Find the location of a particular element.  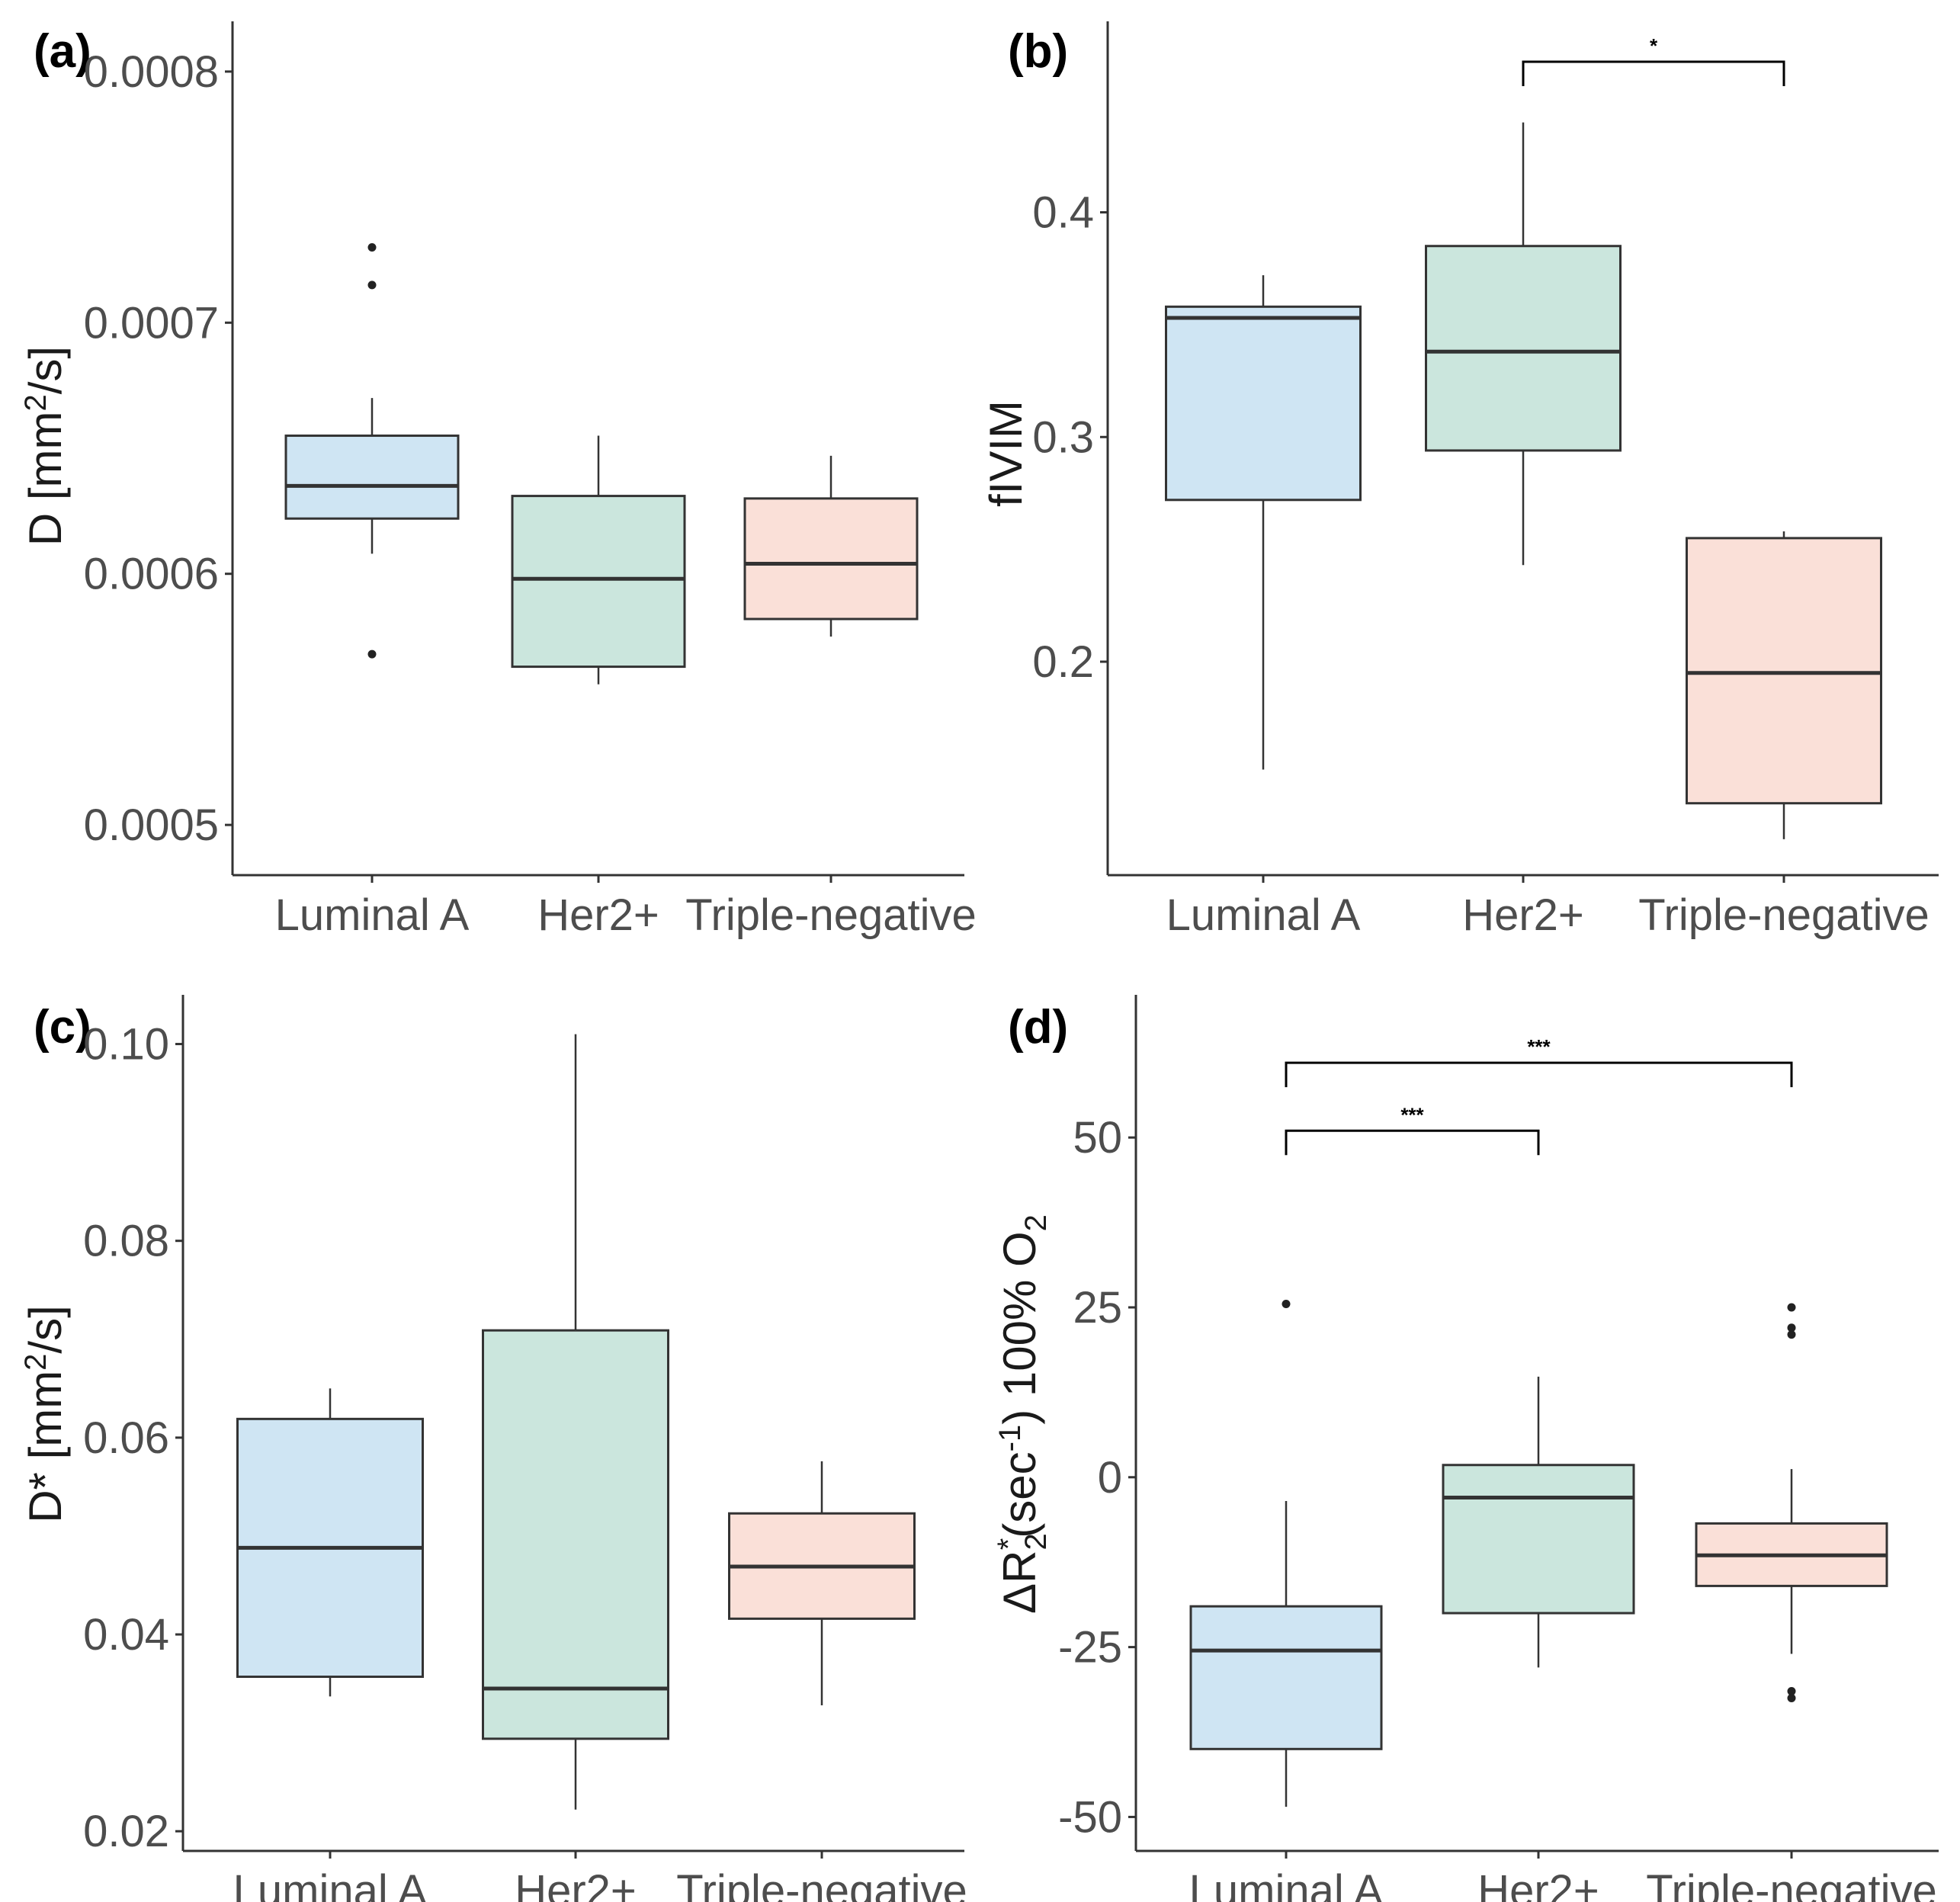

y-axis-label: ΔR2*(sec-1) 100% O2 is located at coordinates (1022, 1414).